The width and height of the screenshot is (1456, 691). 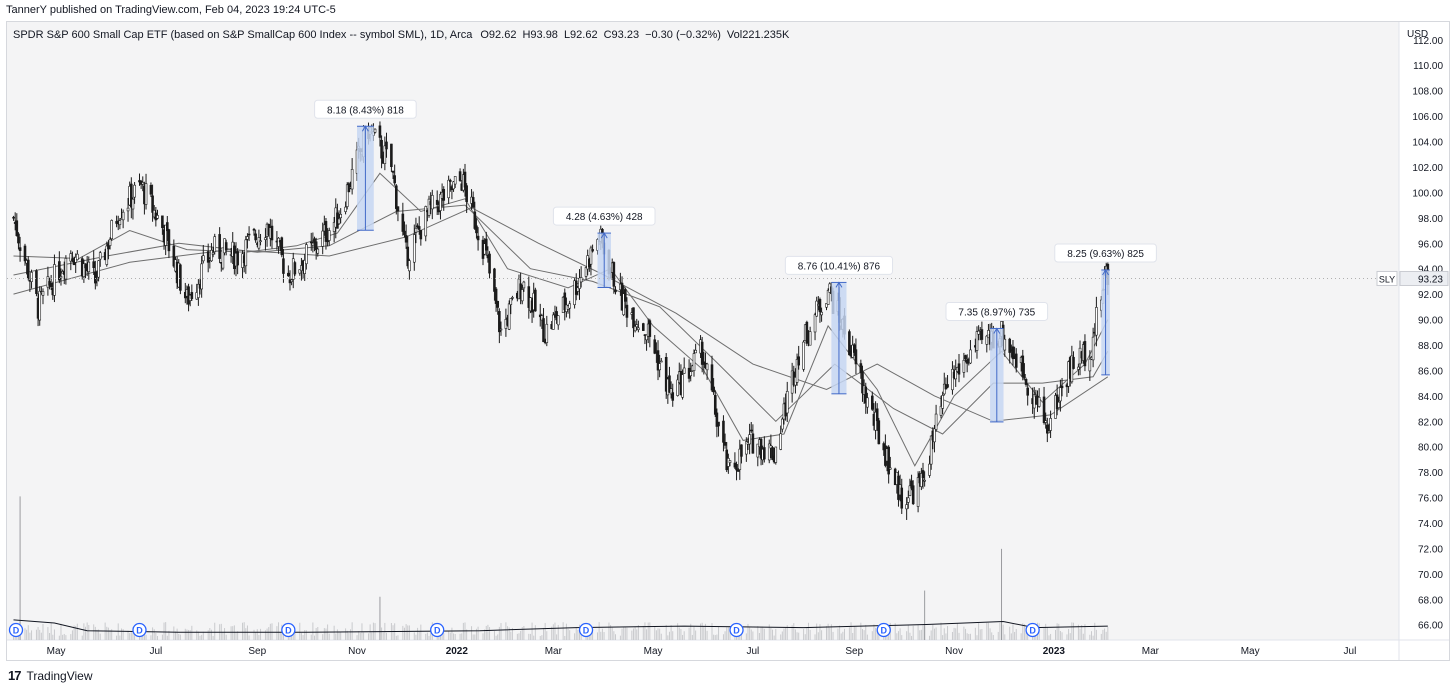 What do you see at coordinates (1430, 575) in the screenshot?
I see `y-tick-label: 70.00` at bounding box center [1430, 575].